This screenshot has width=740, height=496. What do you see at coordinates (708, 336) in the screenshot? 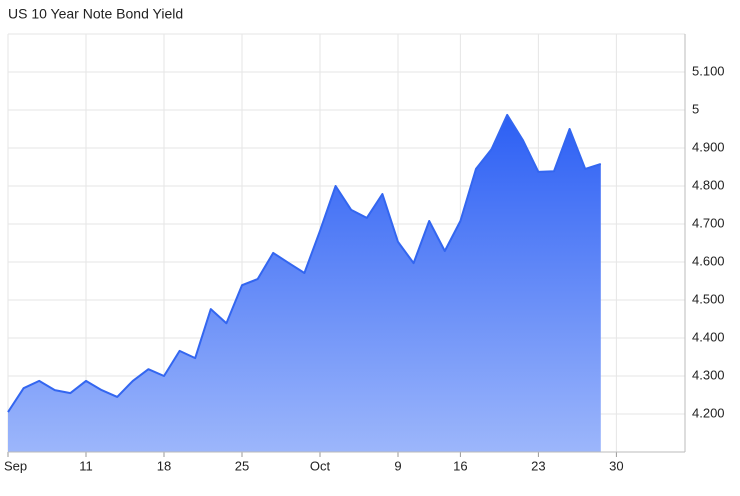
I see `y-tick-label: 4.400` at bounding box center [708, 336].